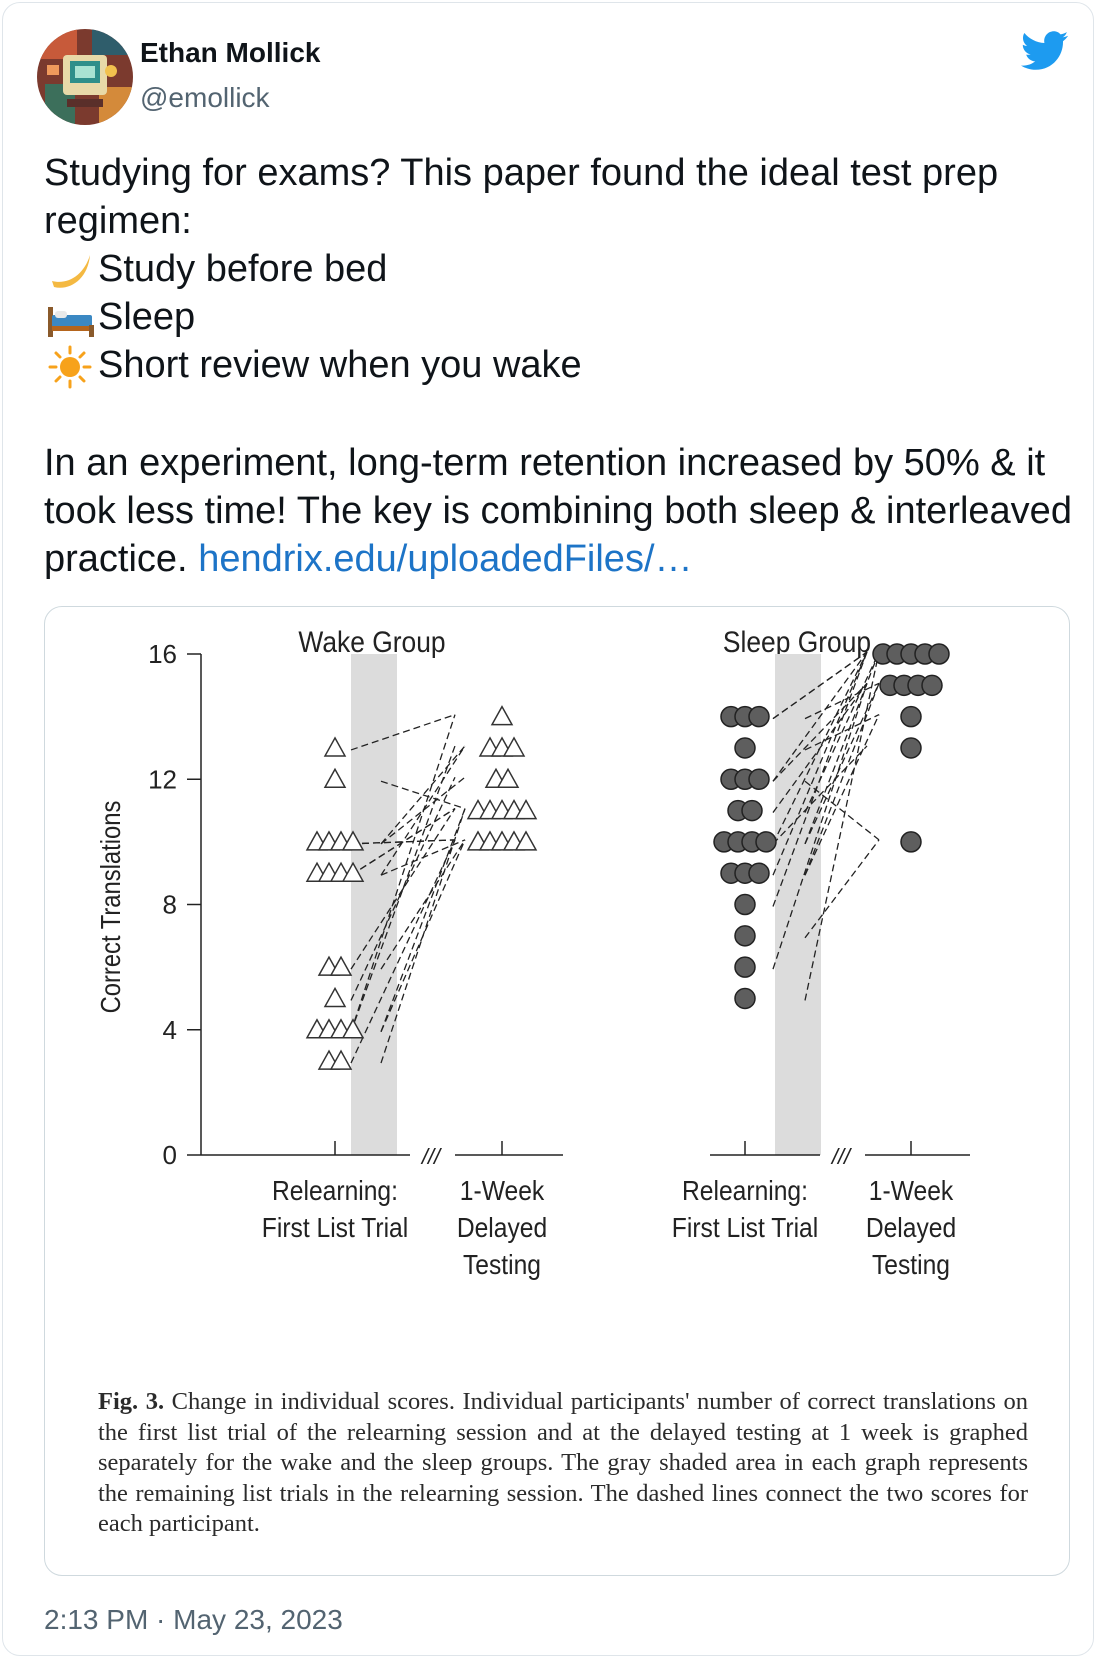 This screenshot has width=1100, height=1662. Describe the element at coordinates (85, 77) in the screenshot. I see `avatar` at that location.